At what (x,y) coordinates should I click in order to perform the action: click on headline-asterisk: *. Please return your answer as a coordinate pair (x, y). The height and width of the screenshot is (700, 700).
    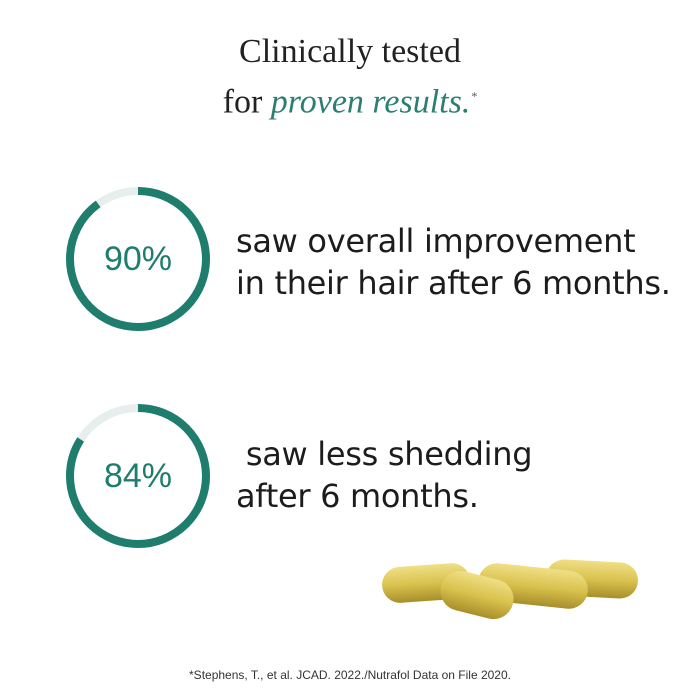
    Looking at the image, I should click on (474, 96).